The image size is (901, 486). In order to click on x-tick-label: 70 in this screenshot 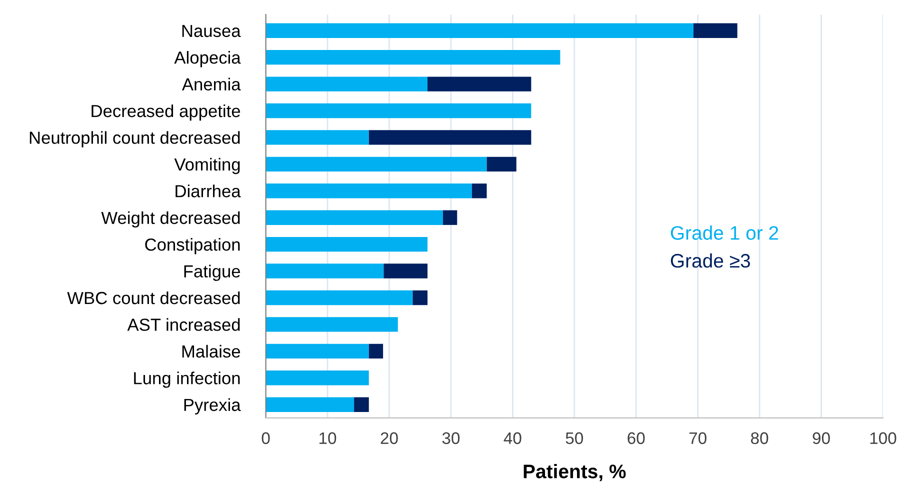, I will do `click(697, 438)`.